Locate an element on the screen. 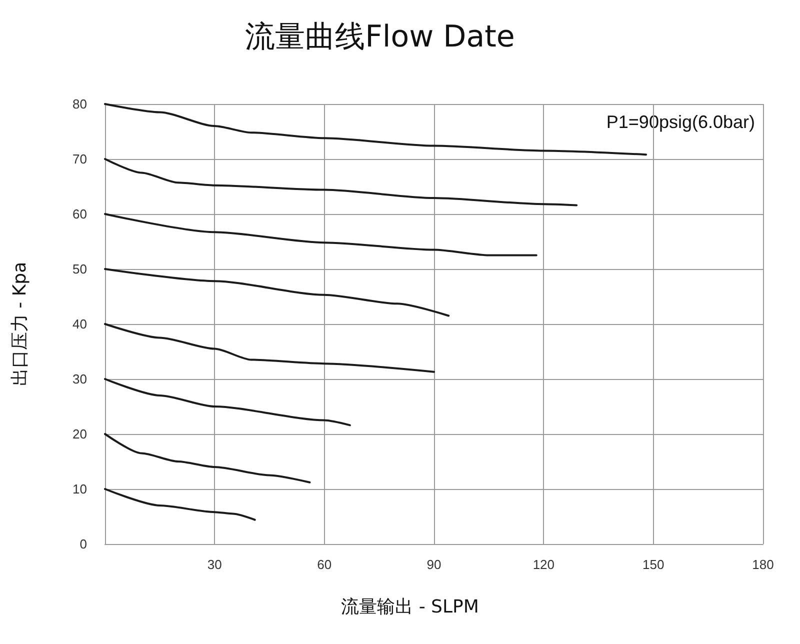 The height and width of the screenshot is (644, 800). x-axis-title: 流量输出 - SLPM is located at coordinates (410, 607).